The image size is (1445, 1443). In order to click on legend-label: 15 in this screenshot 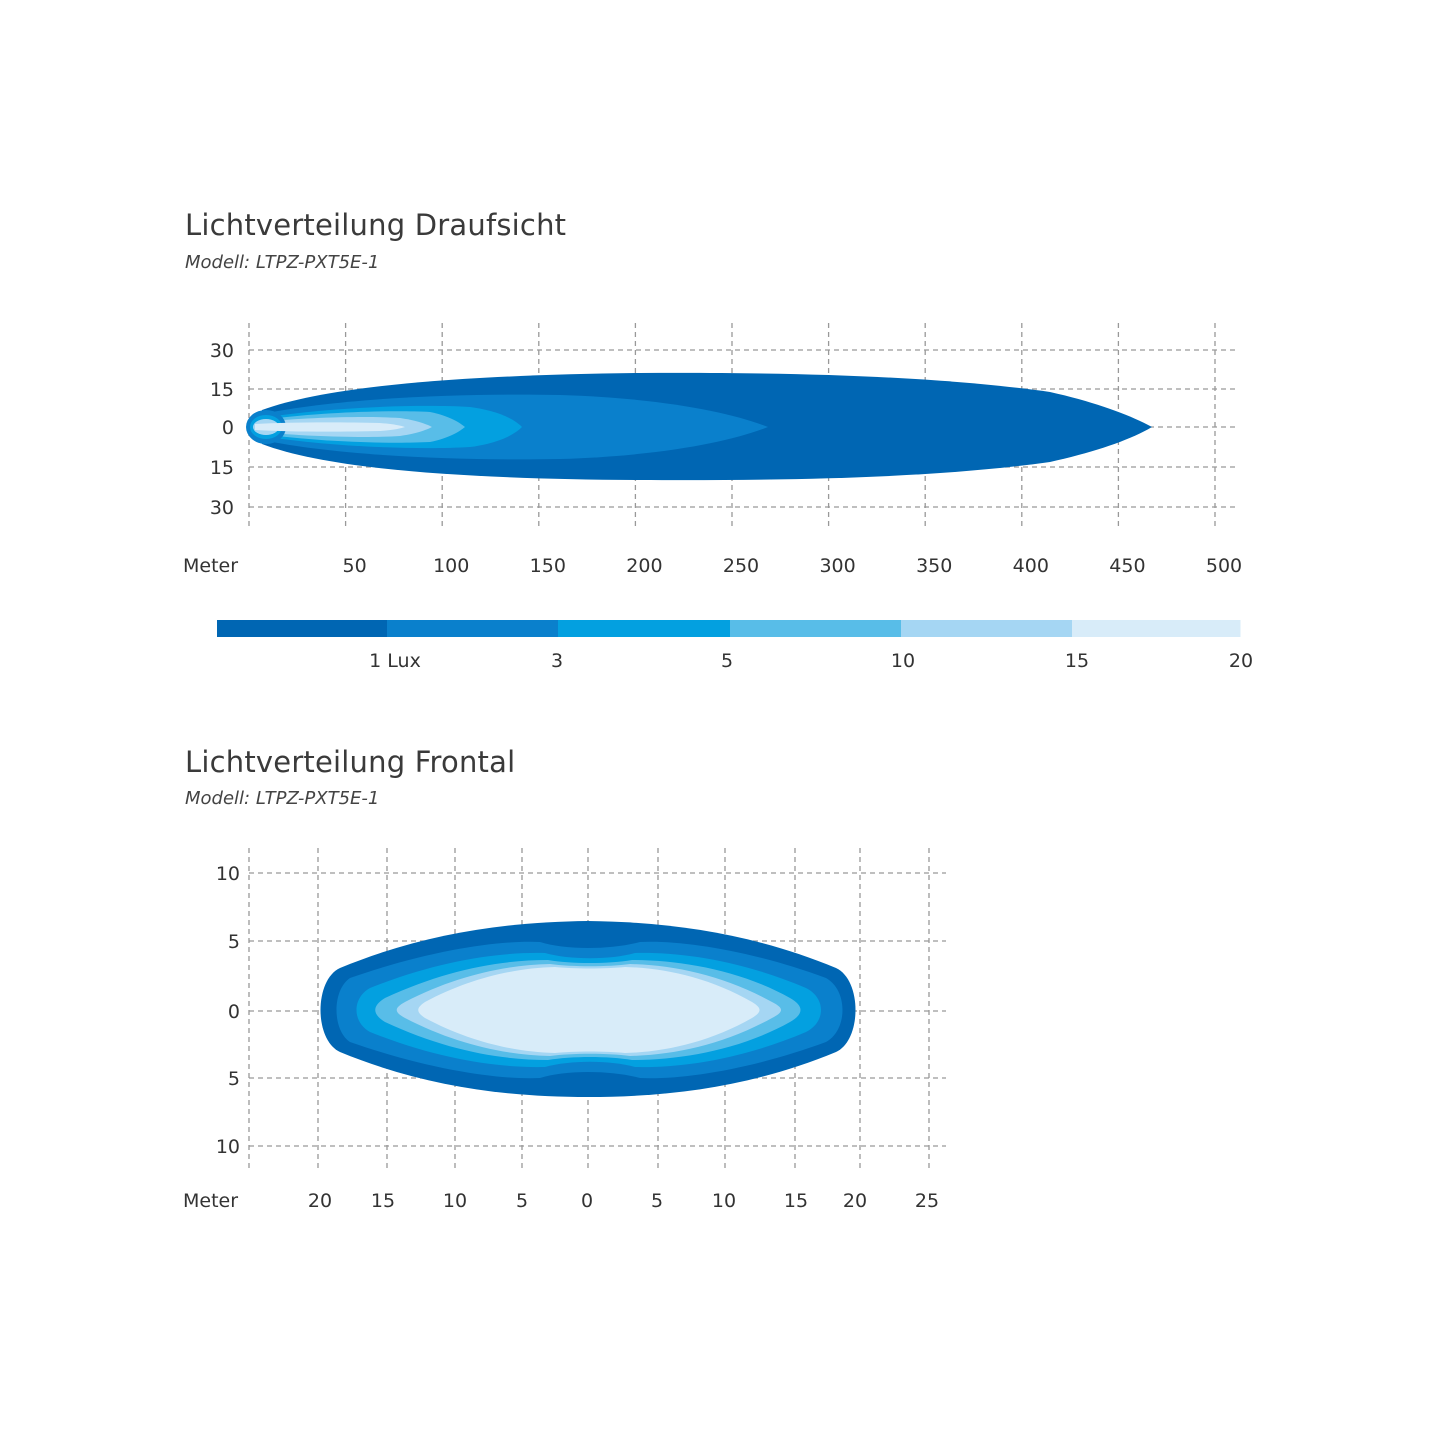, I will do `click(1077, 661)`.